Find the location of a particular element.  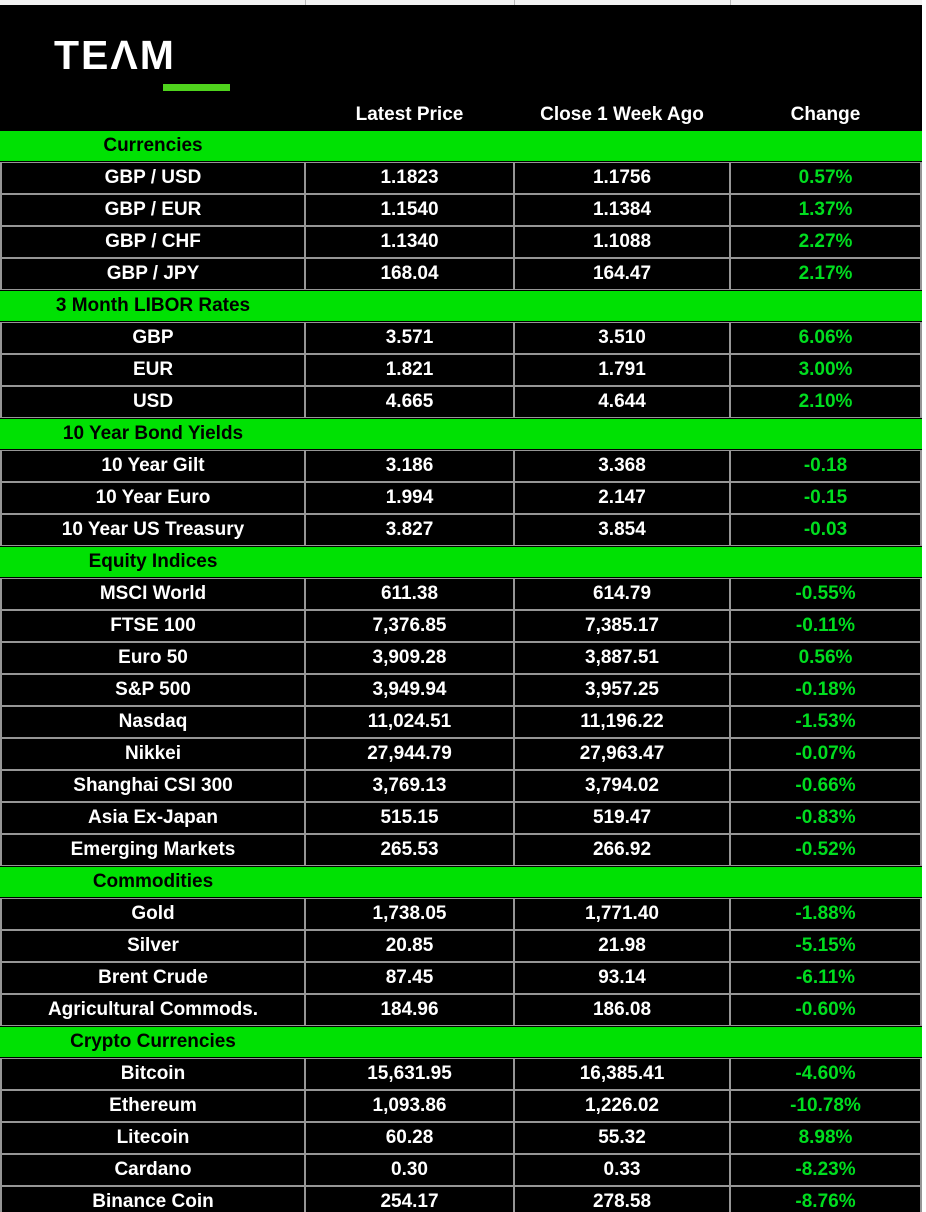

close-week-ago-cell: 3,887.51 is located at coordinates (622, 658).